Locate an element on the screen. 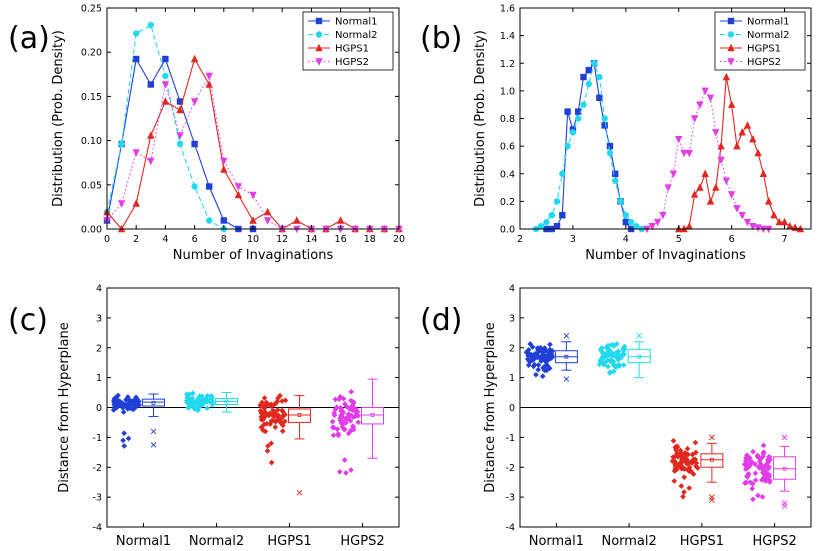 The height and width of the screenshot is (551, 820). group-normal2 is located at coordinates (623, 355).